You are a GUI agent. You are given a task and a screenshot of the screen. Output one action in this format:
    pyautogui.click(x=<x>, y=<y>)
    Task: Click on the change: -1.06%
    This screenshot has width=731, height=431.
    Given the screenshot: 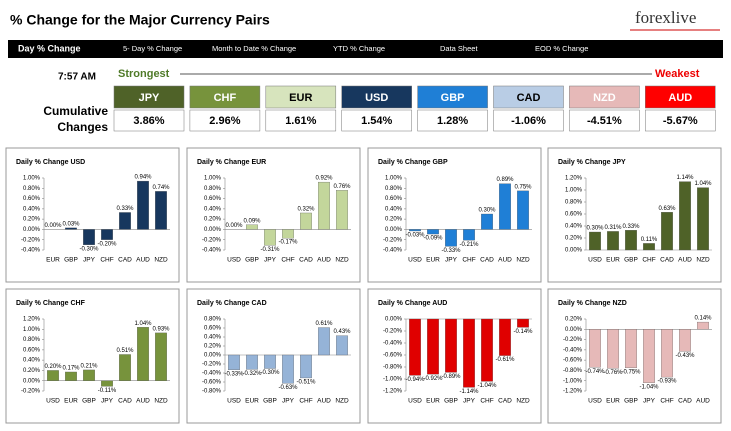 What is the action you would take?
    pyautogui.click(x=528, y=121)
    